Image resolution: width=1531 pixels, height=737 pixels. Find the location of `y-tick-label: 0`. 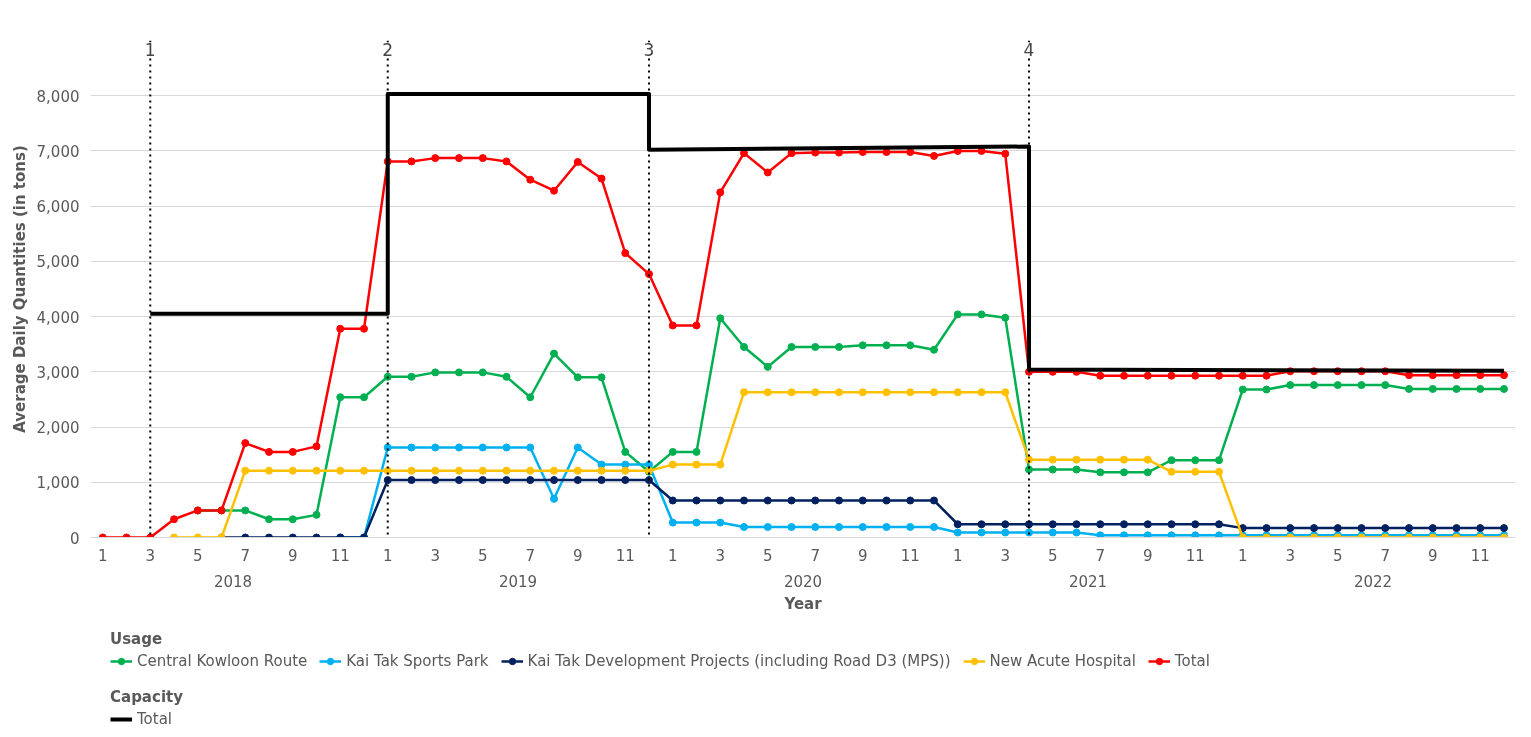

y-tick-label: 0 is located at coordinates (74, 538).